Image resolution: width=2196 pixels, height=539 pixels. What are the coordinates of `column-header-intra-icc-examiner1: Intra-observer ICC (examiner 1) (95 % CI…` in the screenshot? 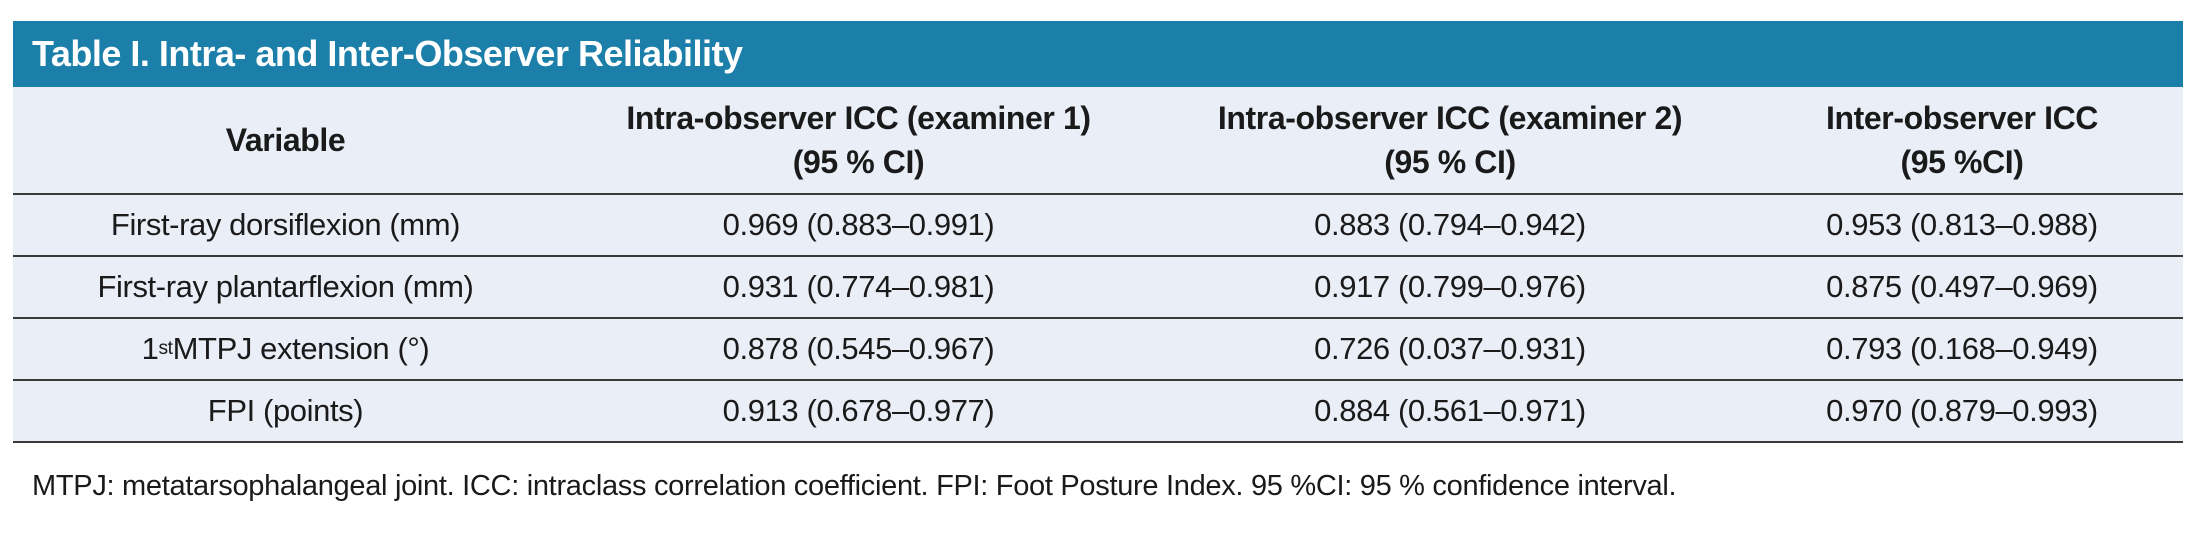 It's located at (858, 140).